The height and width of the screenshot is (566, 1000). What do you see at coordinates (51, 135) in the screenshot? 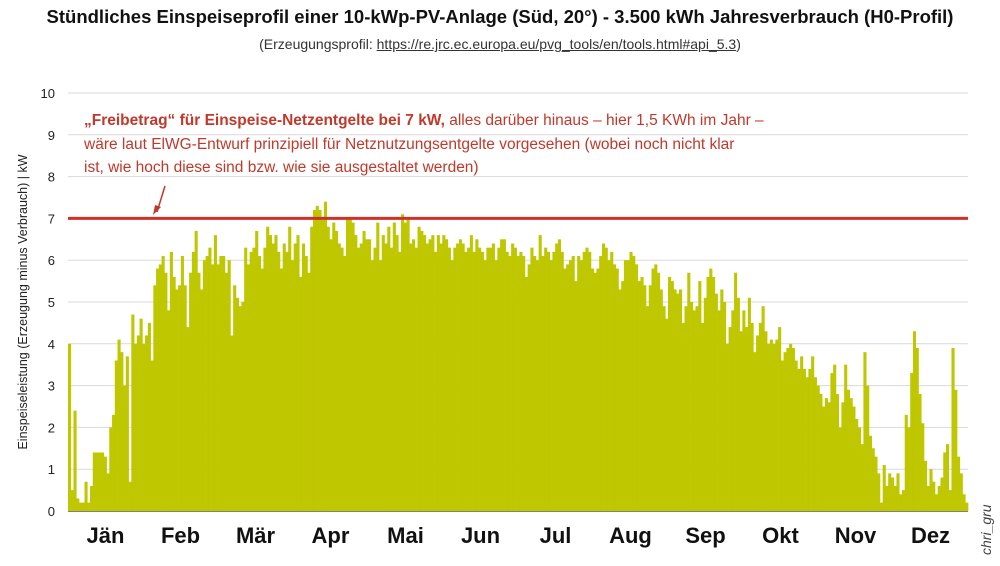
I see `y-tick-label: 9` at bounding box center [51, 135].